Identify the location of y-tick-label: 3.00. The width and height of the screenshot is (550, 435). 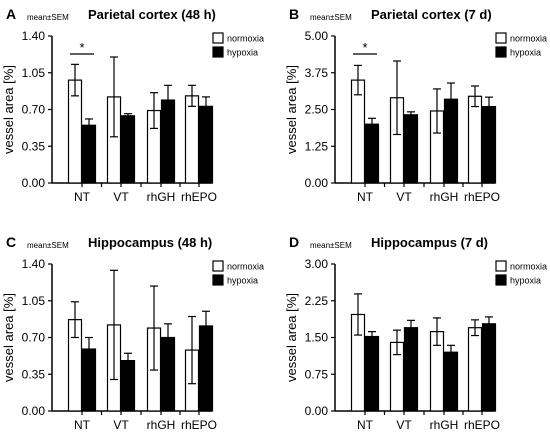
(317, 264).